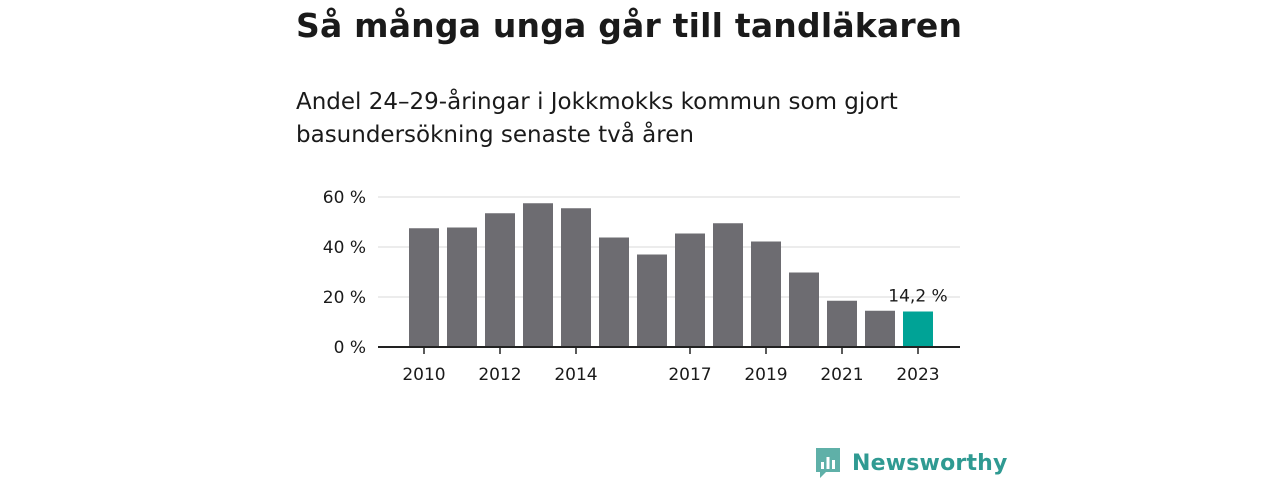 This screenshot has width=1280, height=480. Describe the element at coordinates (880, 328) in the screenshot. I see `bar-2022` at that location.